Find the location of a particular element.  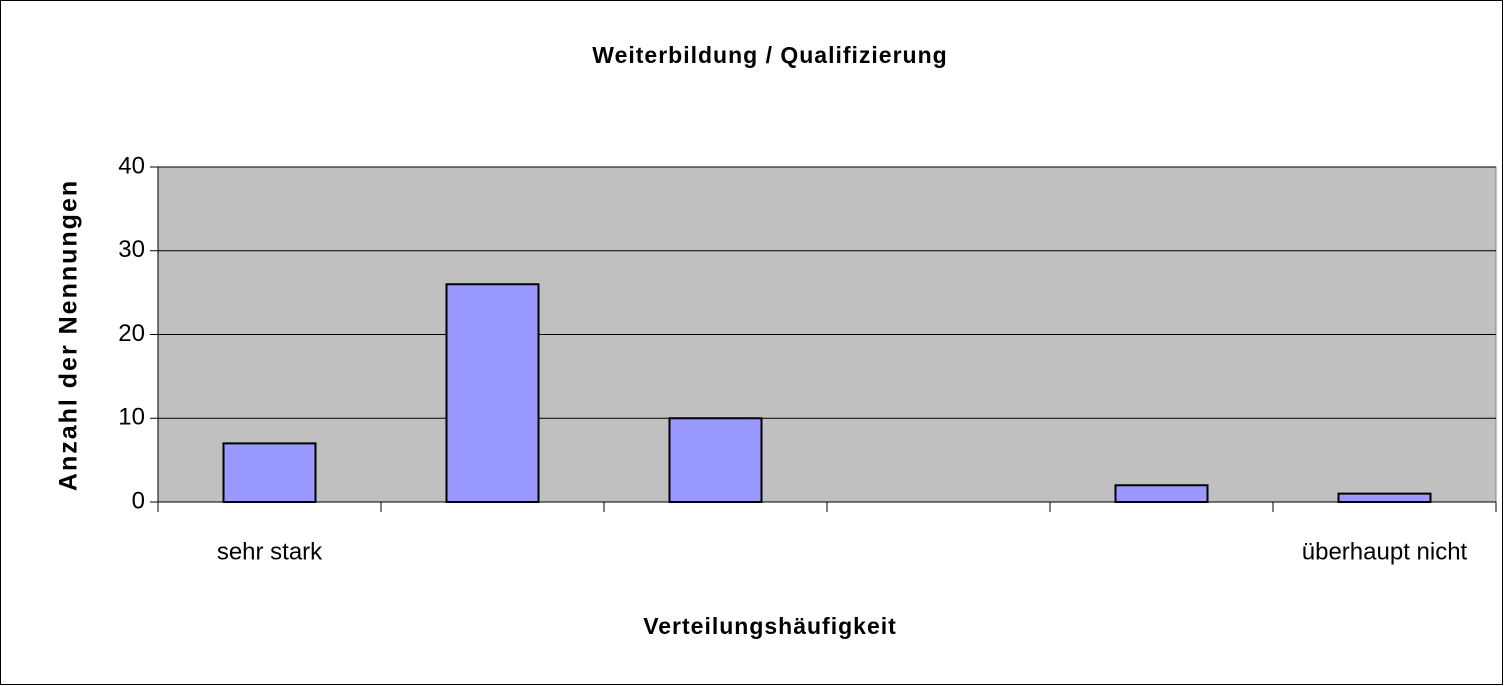

x-tick-label: sehr stark is located at coordinates (270, 551).